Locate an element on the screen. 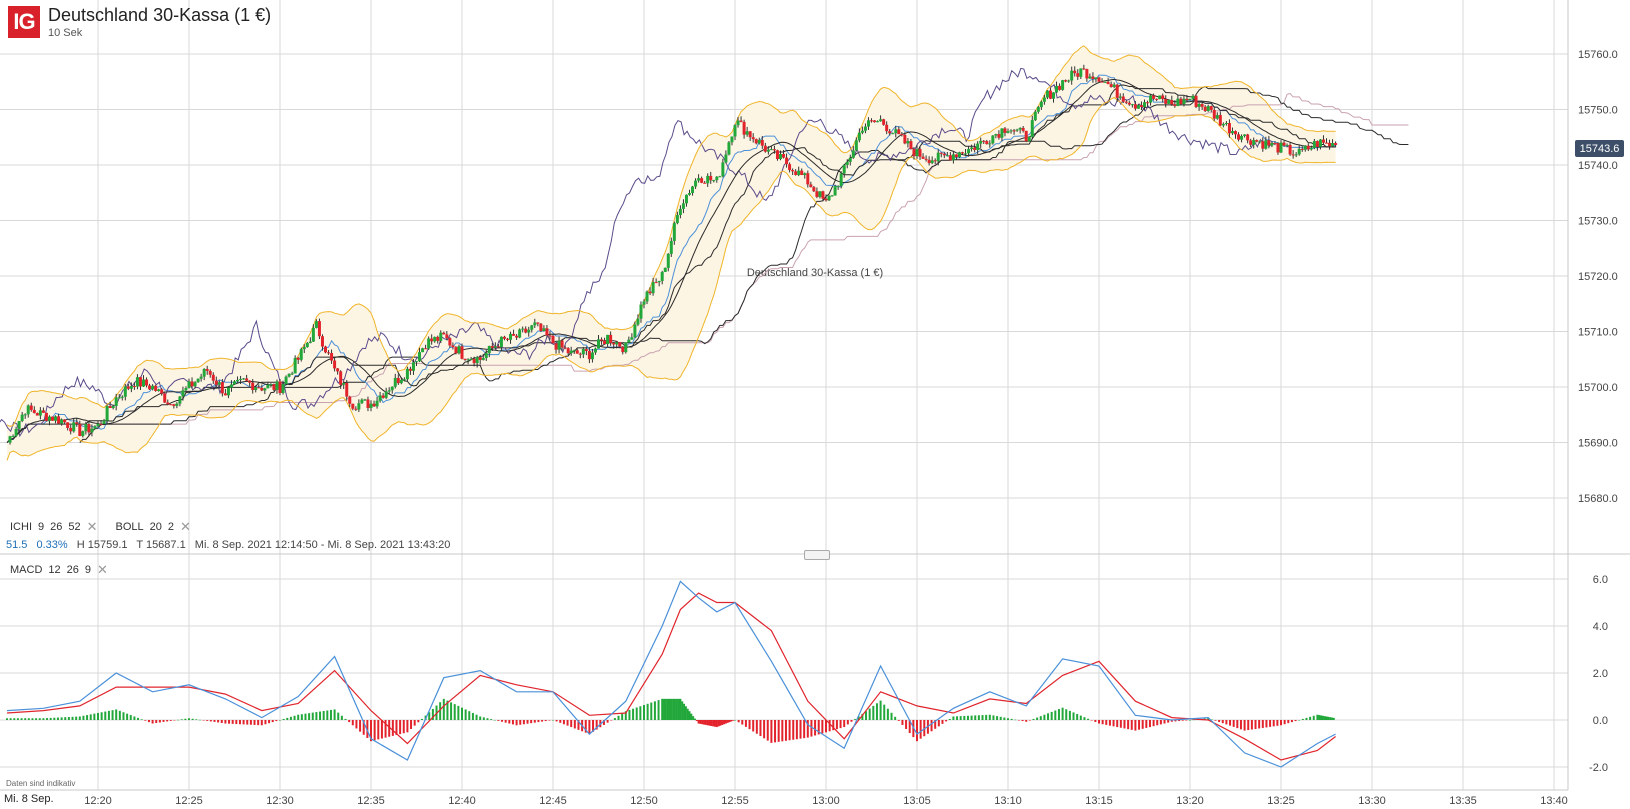 This screenshot has width=1630, height=809. watermark-text: Deutschland 30-Kassa (1 €) is located at coordinates (815, 273).